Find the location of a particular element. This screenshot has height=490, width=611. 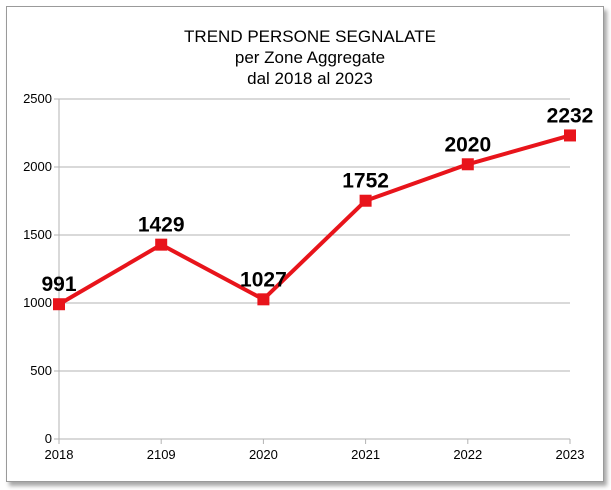

x-tick-label-2022: 2022 is located at coordinates (467, 454).